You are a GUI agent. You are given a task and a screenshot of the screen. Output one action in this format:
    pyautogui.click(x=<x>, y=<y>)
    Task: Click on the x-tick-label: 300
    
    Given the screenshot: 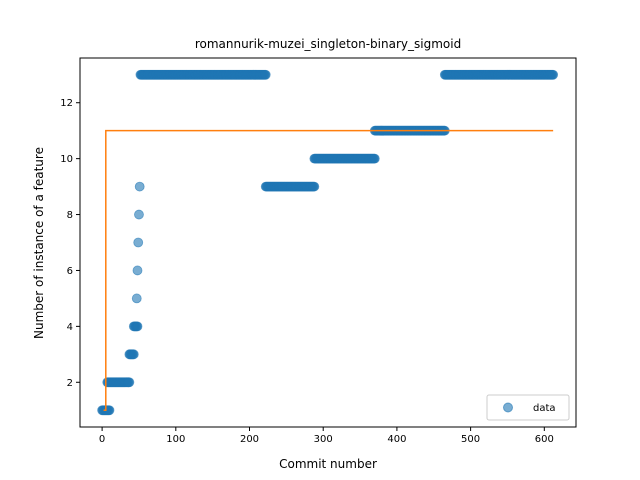 What is the action you would take?
    pyautogui.click(x=323, y=439)
    